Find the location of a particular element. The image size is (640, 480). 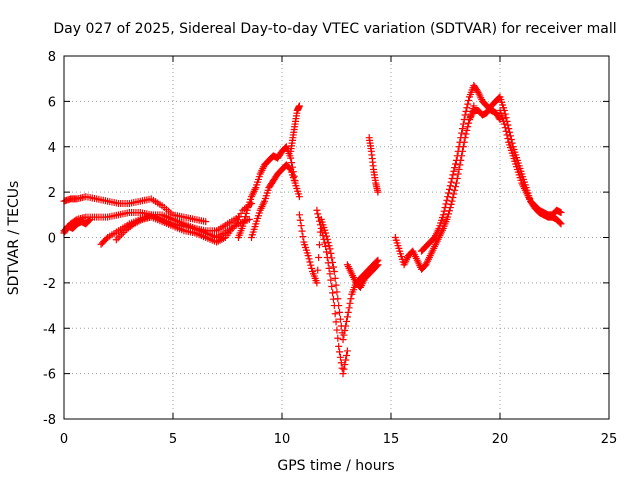

y-tick-label: 0 is located at coordinates (52, 239).